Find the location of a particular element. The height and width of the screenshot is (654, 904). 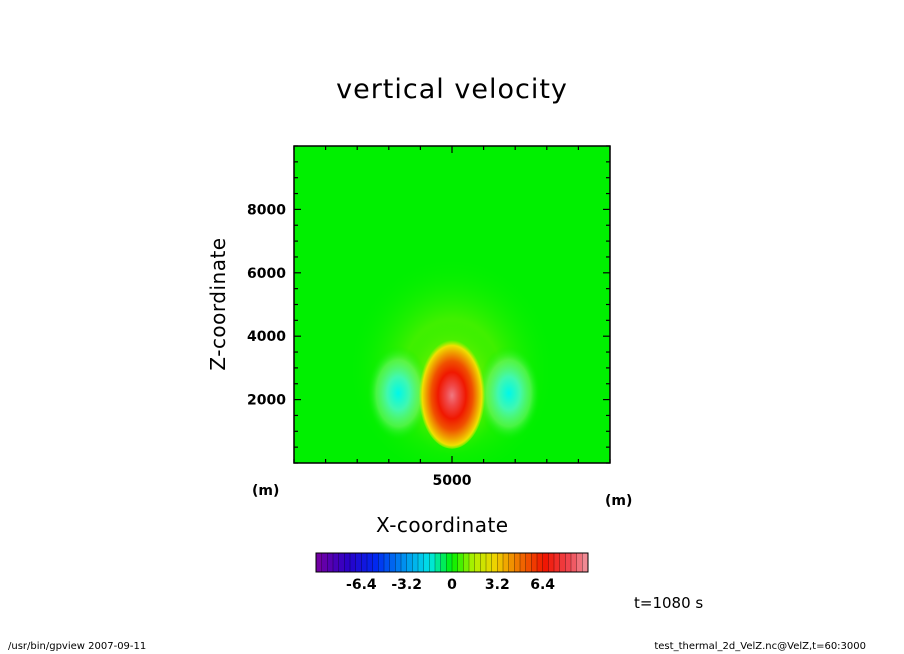

y-tick-label: 8000 is located at coordinates (266, 210).